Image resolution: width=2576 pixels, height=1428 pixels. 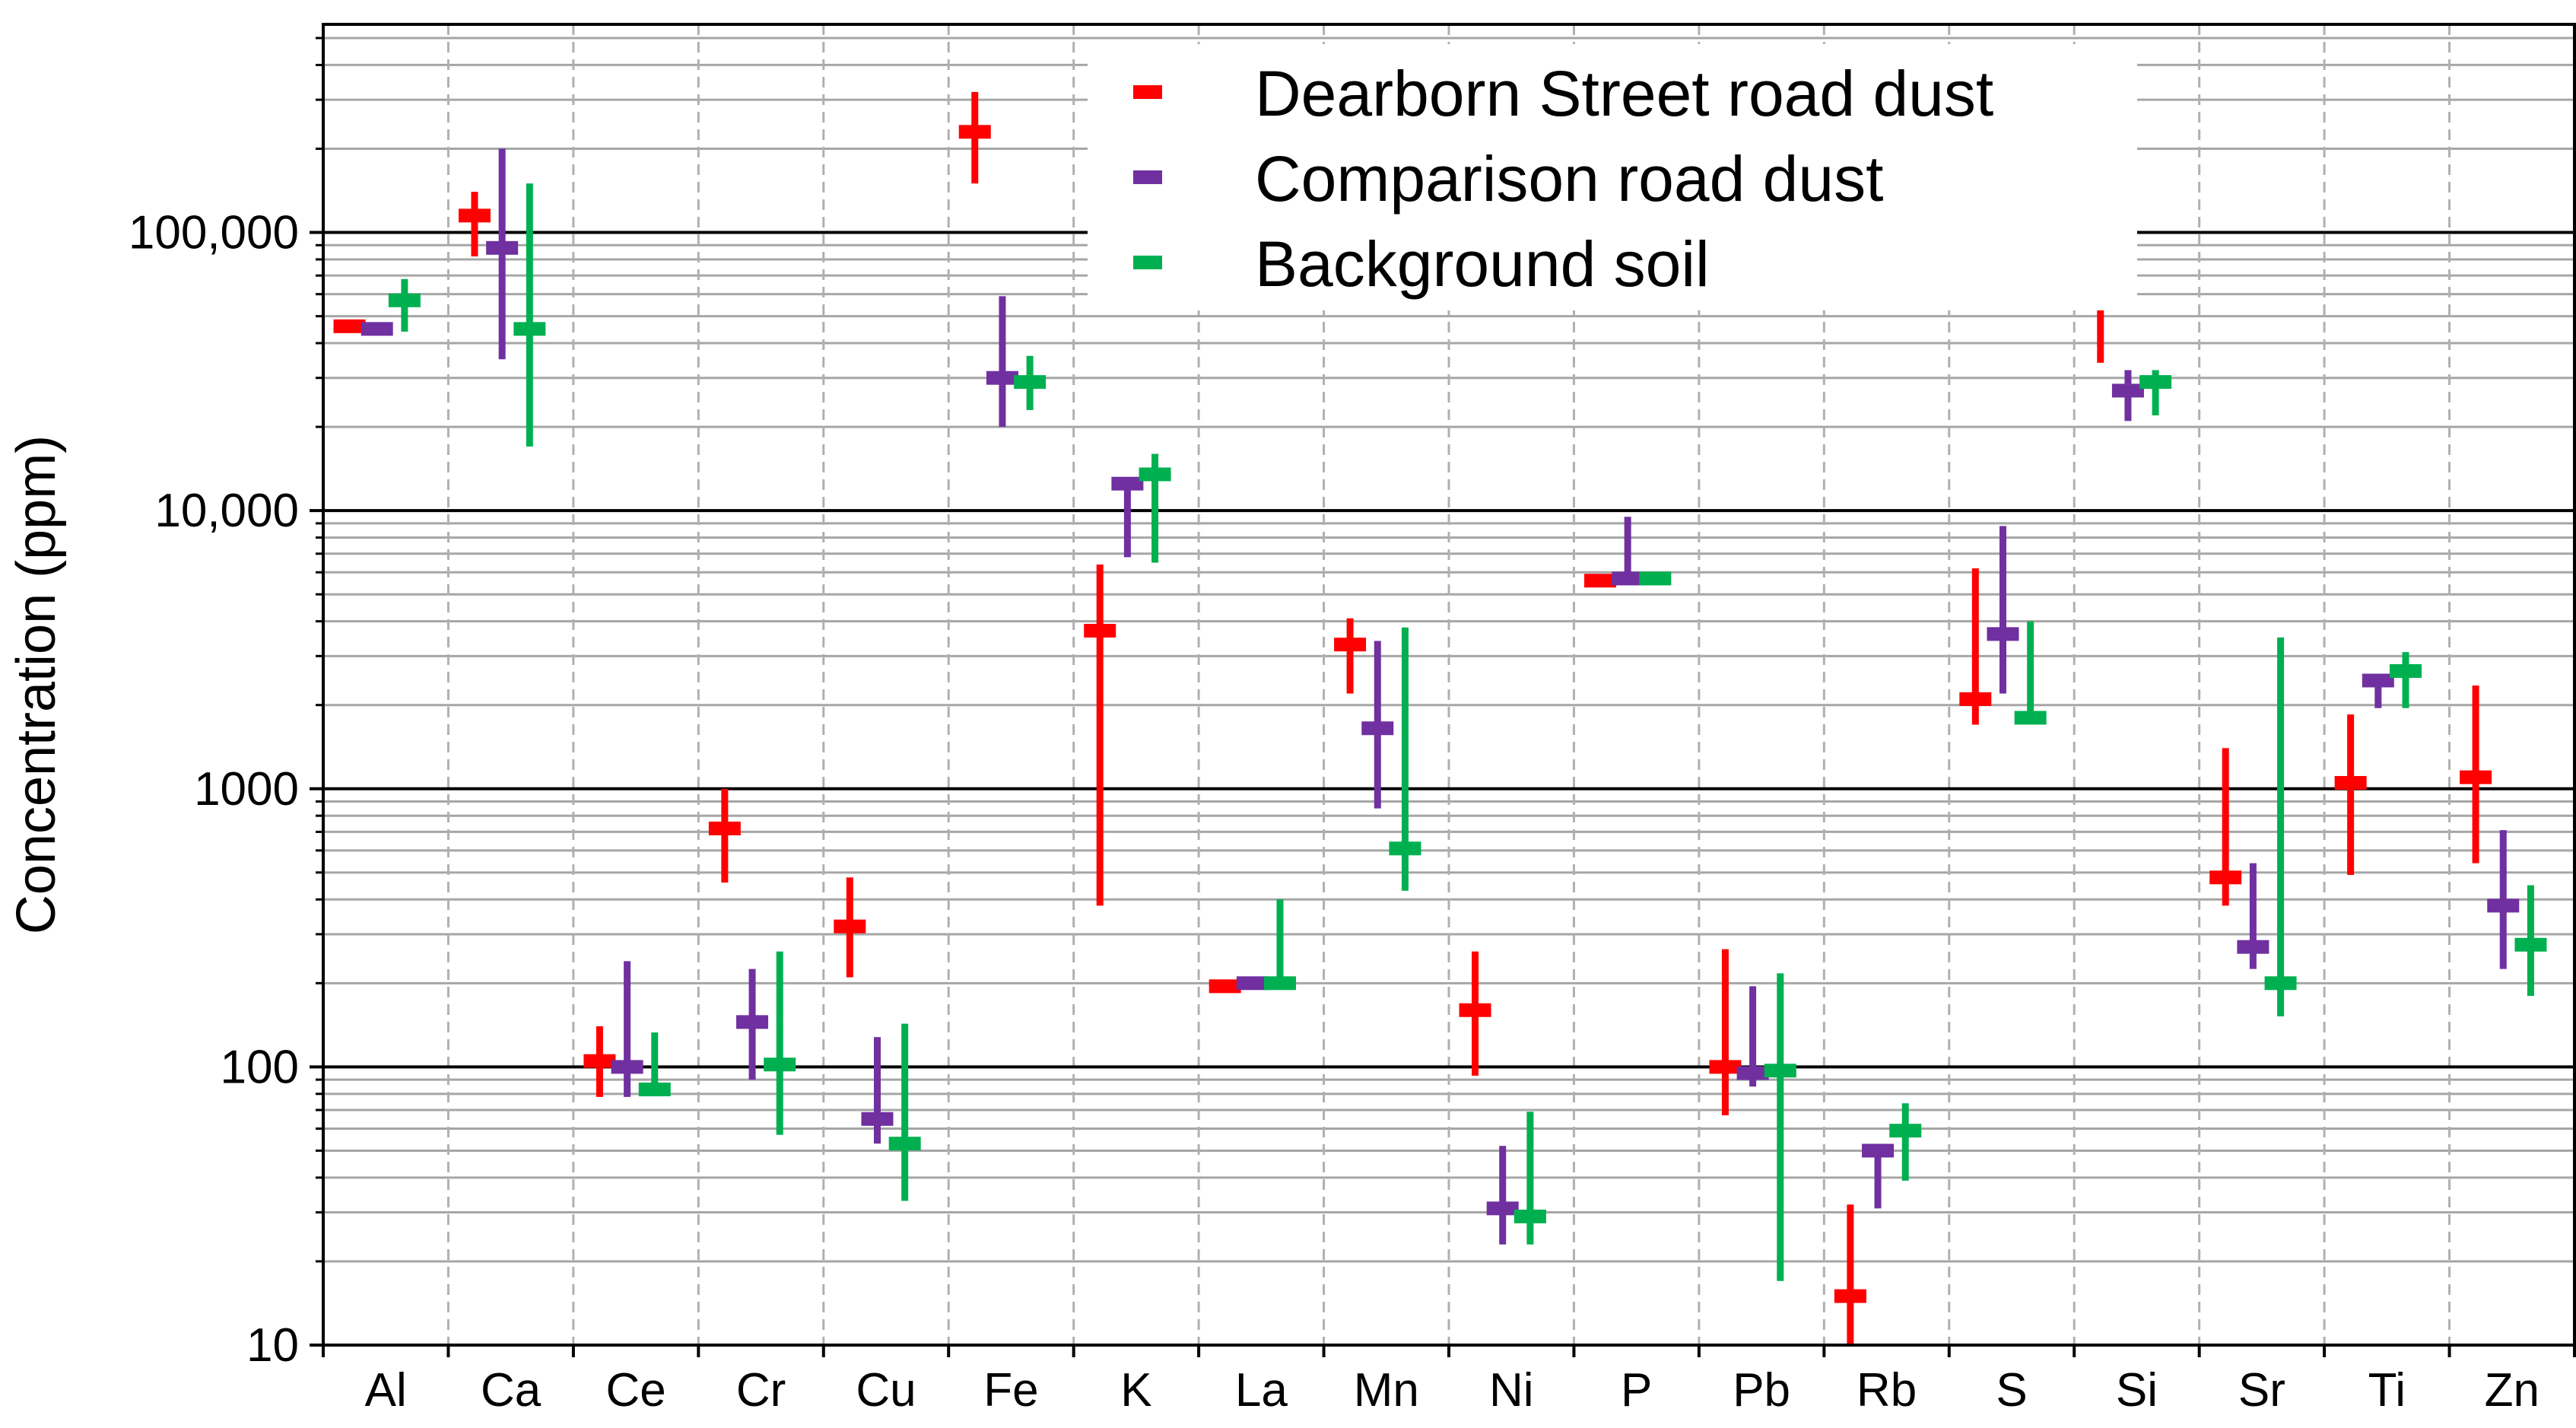 What do you see at coordinates (1010, 1390) in the screenshot?
I see `x-tick-label: Fe` at bounding box center [1010, 1390].